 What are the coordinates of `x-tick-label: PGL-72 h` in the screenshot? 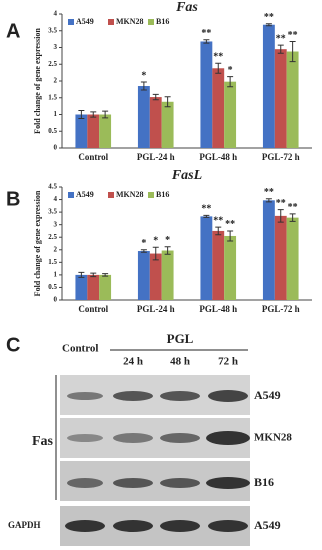 It's located at (281, 309).